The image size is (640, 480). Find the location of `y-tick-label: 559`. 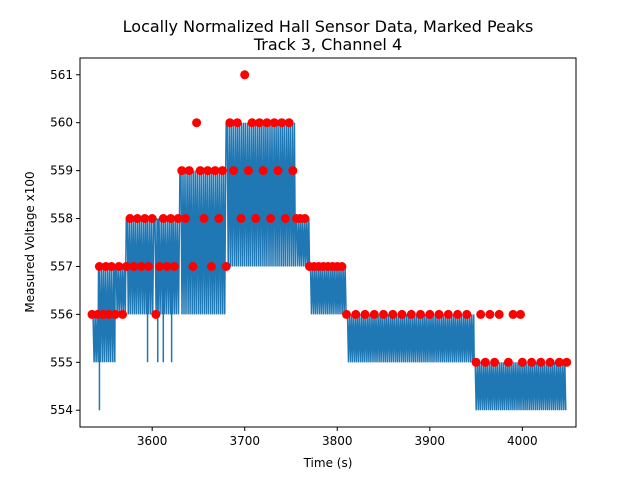

y-tick-label: 559 is located at coordinates (61, 171).